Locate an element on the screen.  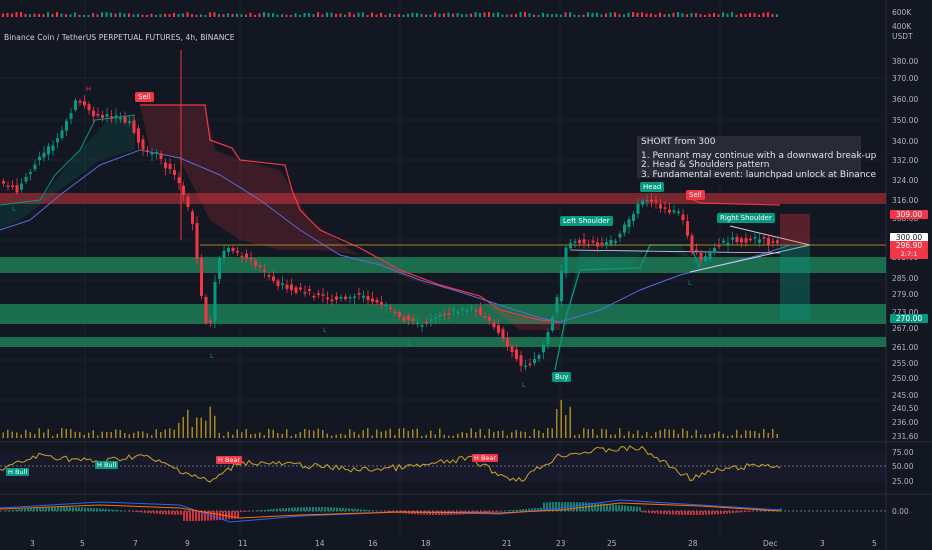
rsi-bull-divergence-tag-2: H Bull is located at coordinates (107, 465).